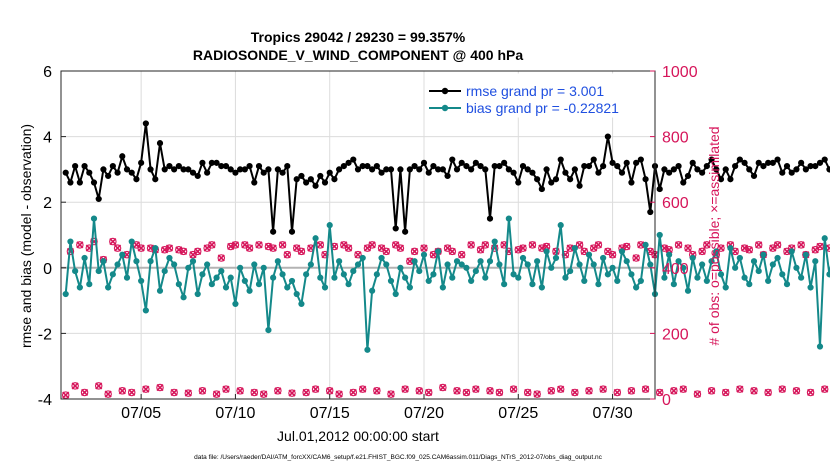 The image size is (830, 470). What do you see at coordinates (358, 37) in the screenshot?
I see `chart-title: Tropics 29042 / 29230 = 99.357%` at bounding box center [358, 37].